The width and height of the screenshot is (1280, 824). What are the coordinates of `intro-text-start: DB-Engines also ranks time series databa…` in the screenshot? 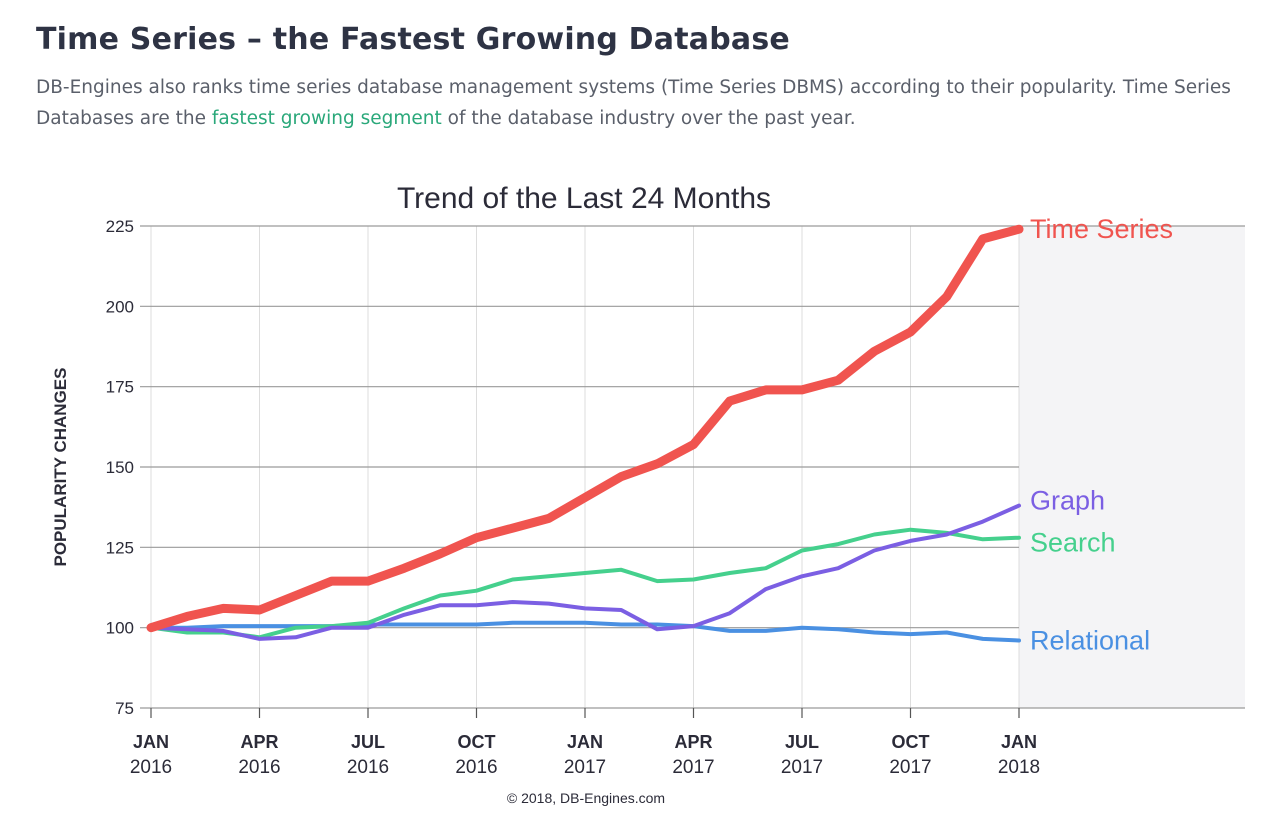 It's located at (633, 103).